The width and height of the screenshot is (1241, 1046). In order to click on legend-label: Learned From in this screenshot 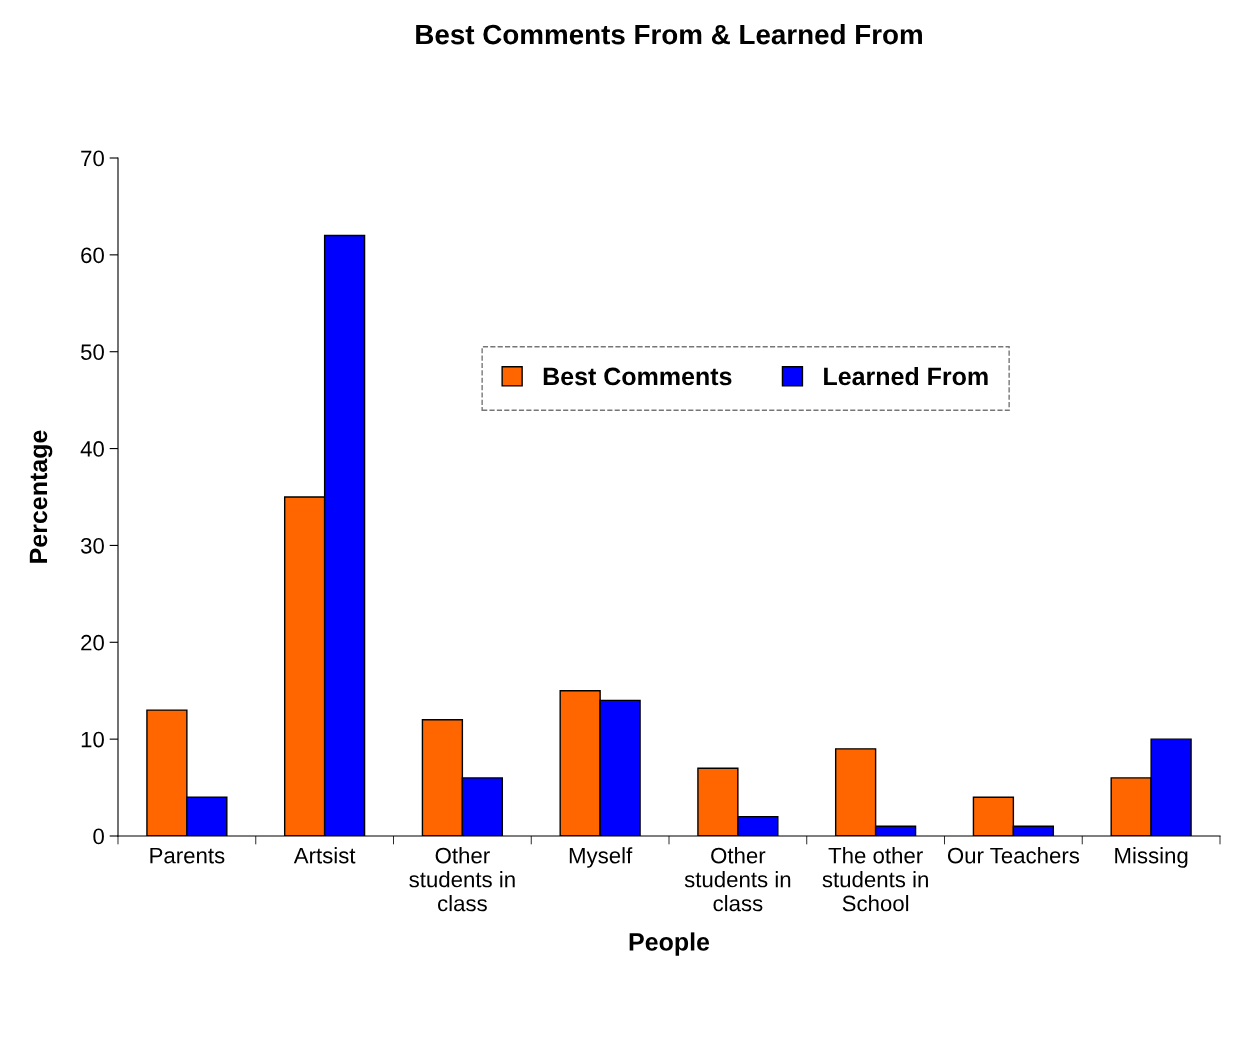, I will do `click(906, 376)`.